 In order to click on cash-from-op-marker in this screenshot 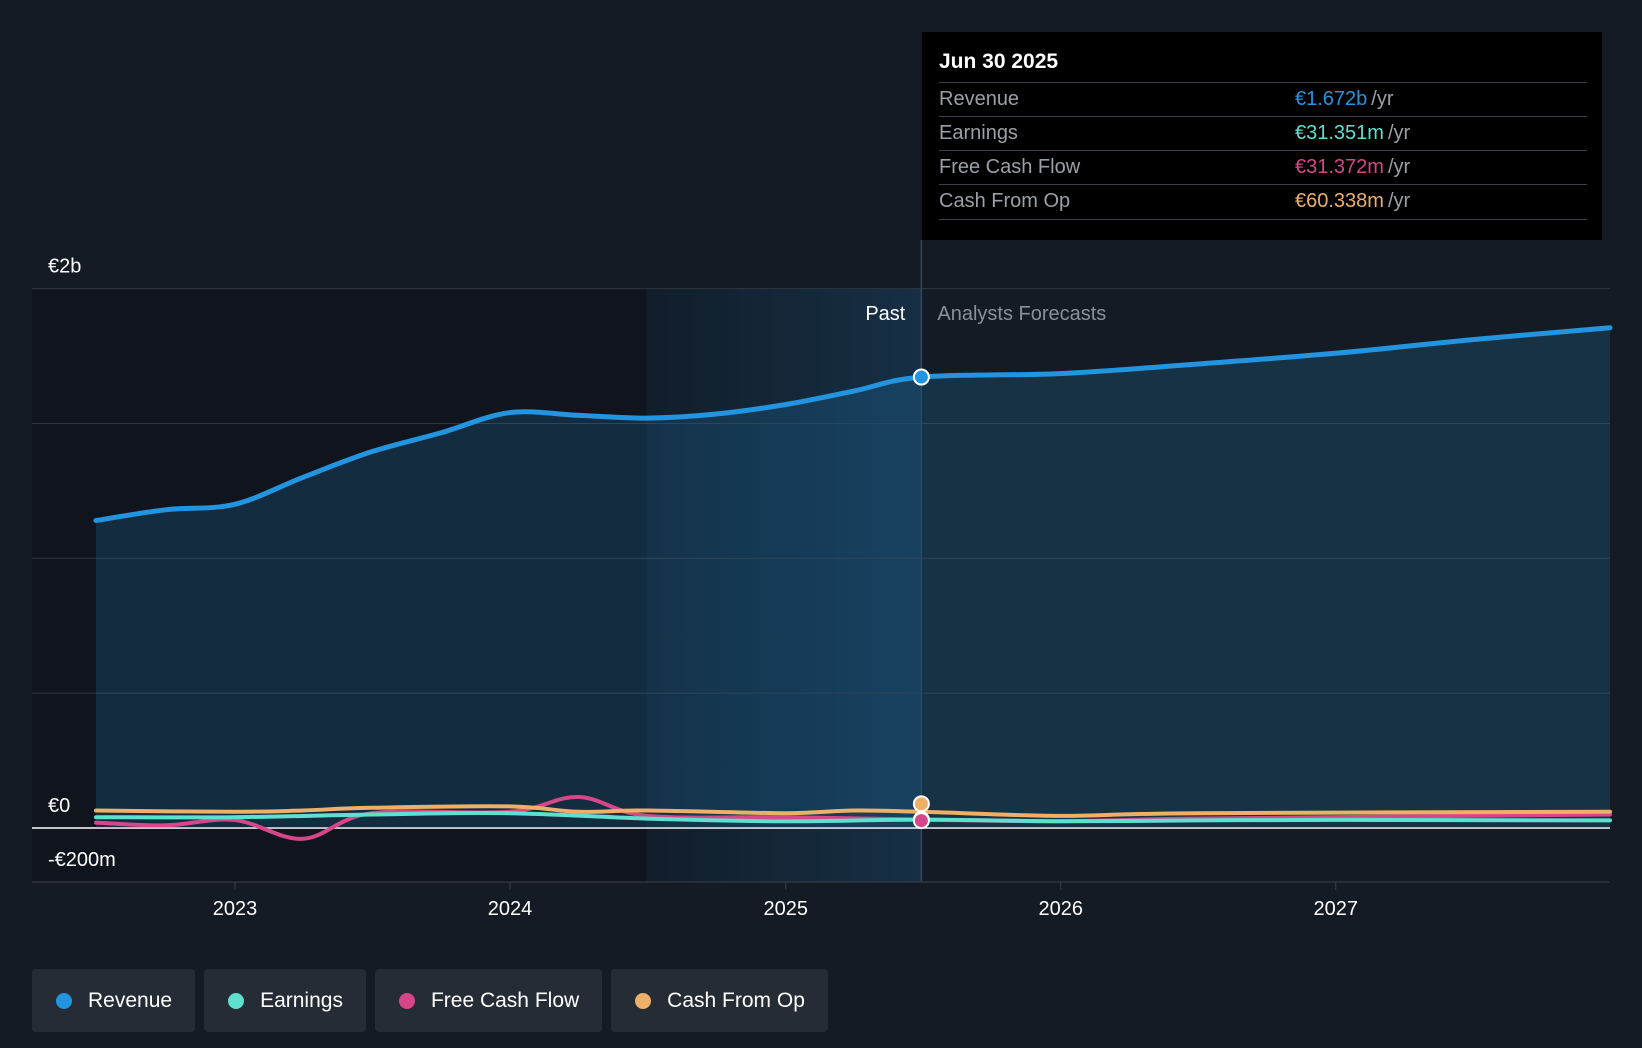, I will do `click(921, 804)`.